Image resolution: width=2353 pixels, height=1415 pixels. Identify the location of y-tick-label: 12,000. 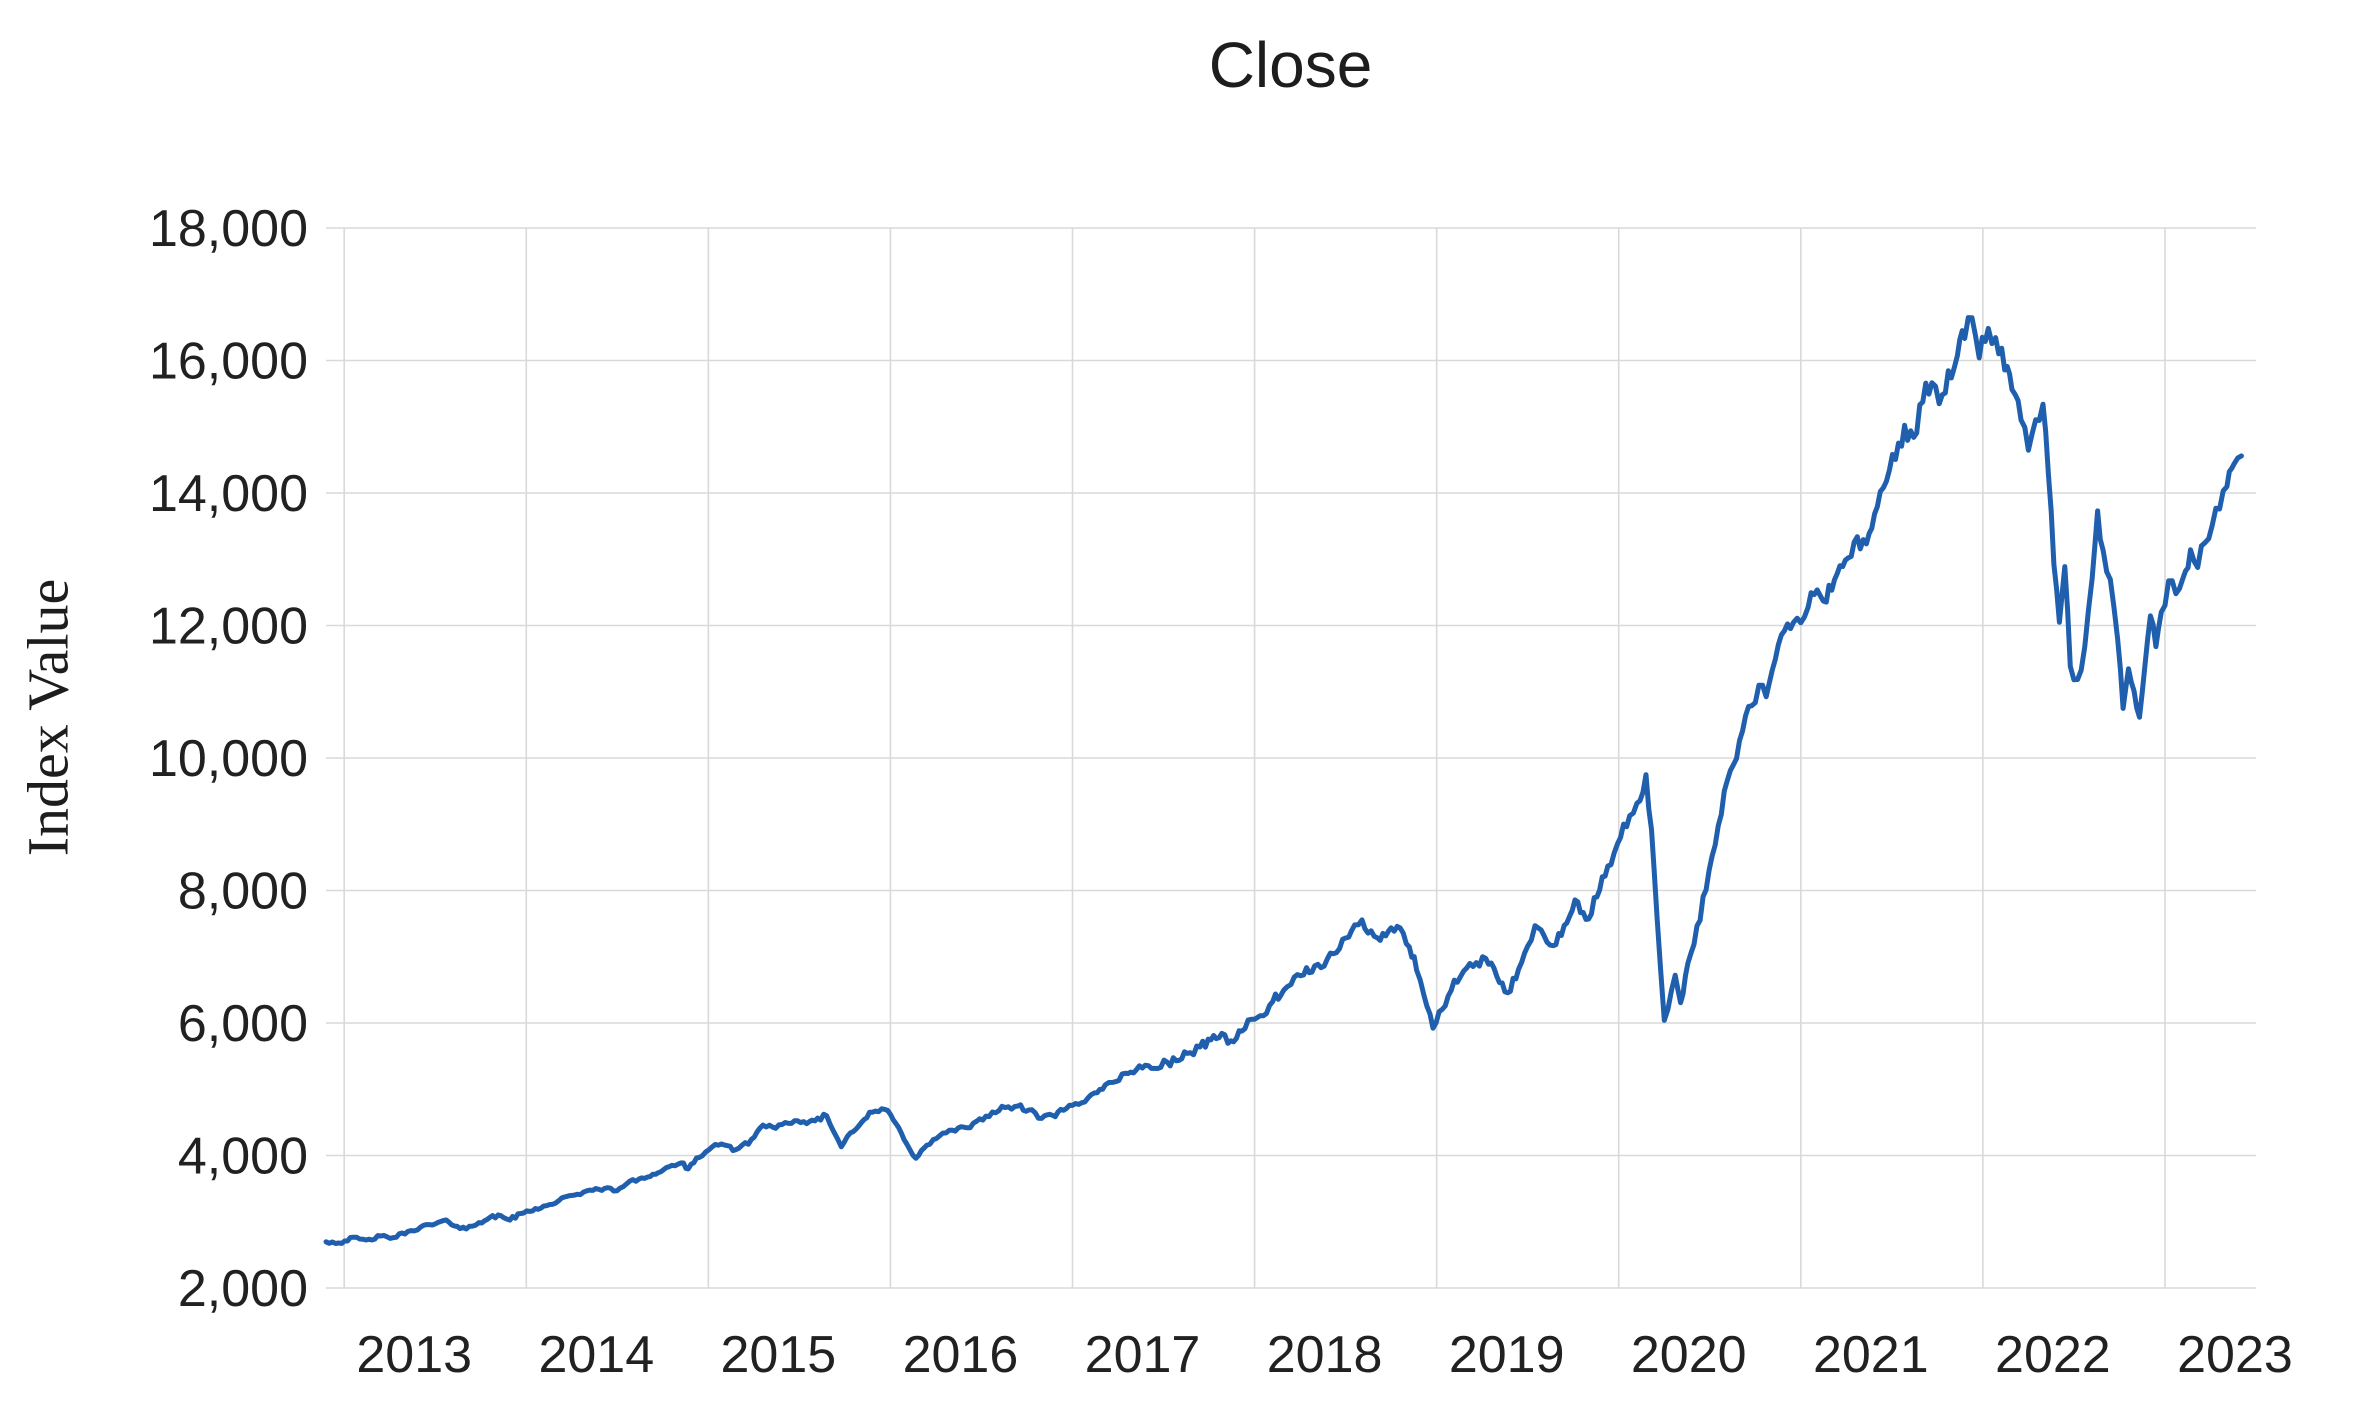
(228, 627).